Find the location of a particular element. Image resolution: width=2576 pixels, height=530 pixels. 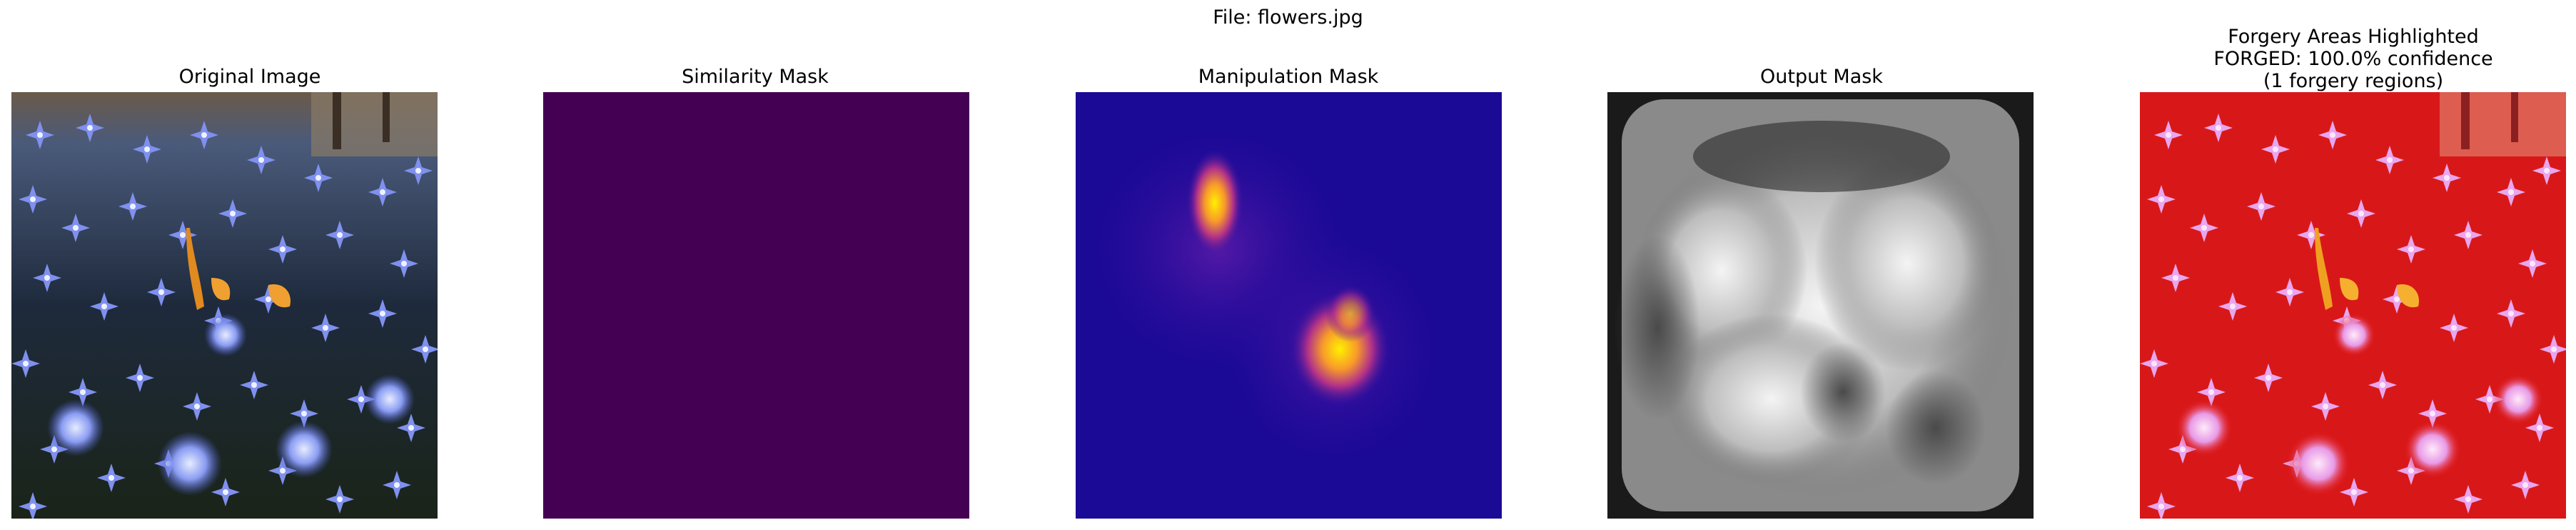

flower-photo is located at coordinates (224, 305).